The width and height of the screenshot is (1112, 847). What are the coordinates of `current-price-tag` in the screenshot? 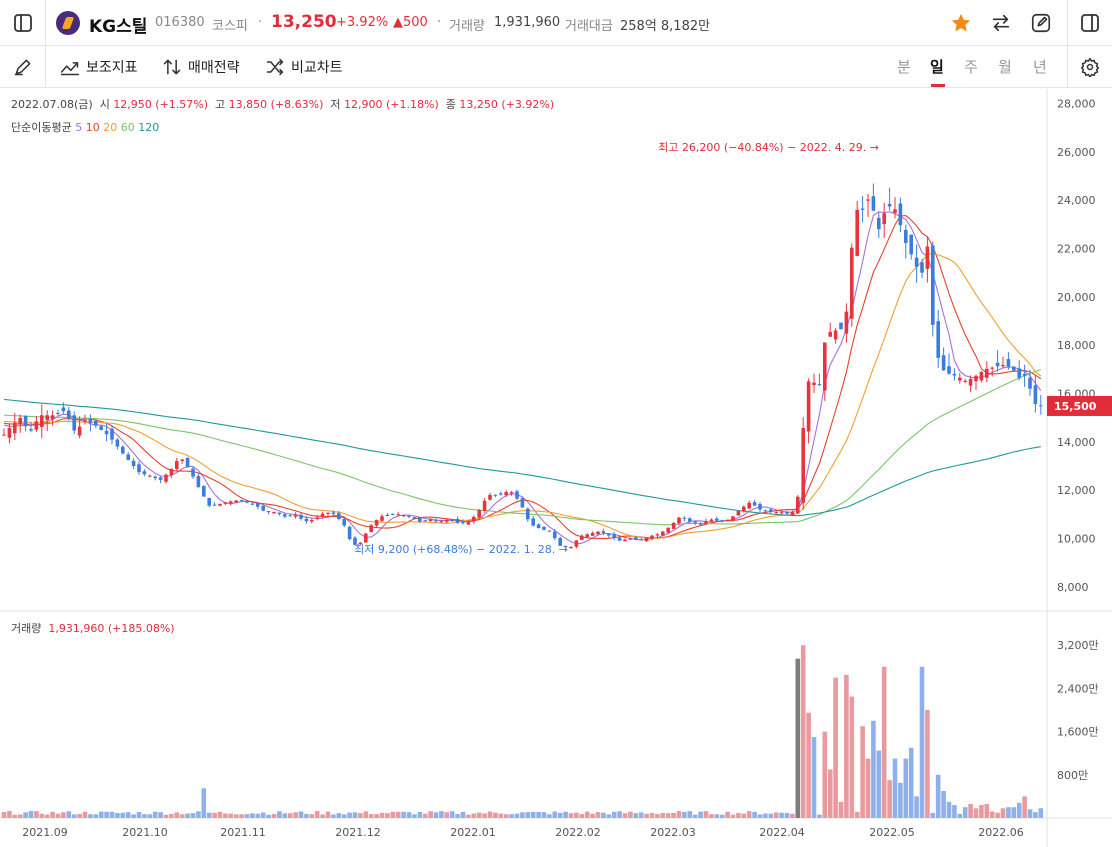 It's located at (1079, 405).